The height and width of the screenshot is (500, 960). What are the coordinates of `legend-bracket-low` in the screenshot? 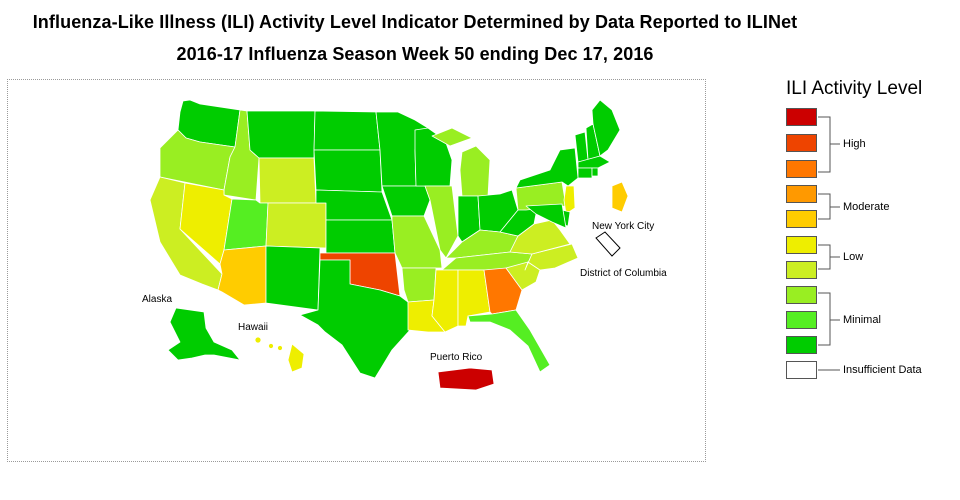 It's located at (824, 257).